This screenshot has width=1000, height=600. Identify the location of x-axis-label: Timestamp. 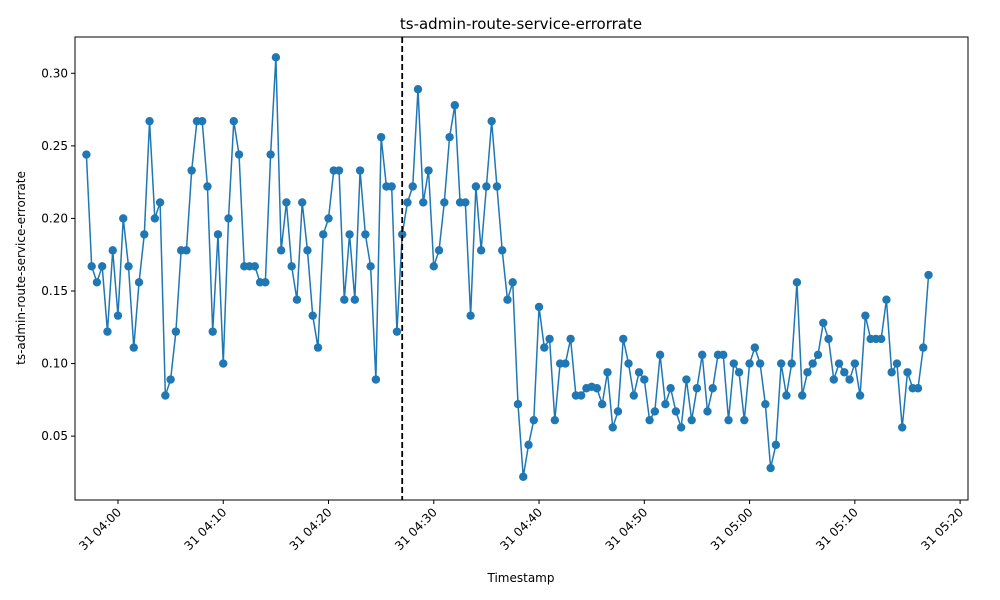
(521, 578).